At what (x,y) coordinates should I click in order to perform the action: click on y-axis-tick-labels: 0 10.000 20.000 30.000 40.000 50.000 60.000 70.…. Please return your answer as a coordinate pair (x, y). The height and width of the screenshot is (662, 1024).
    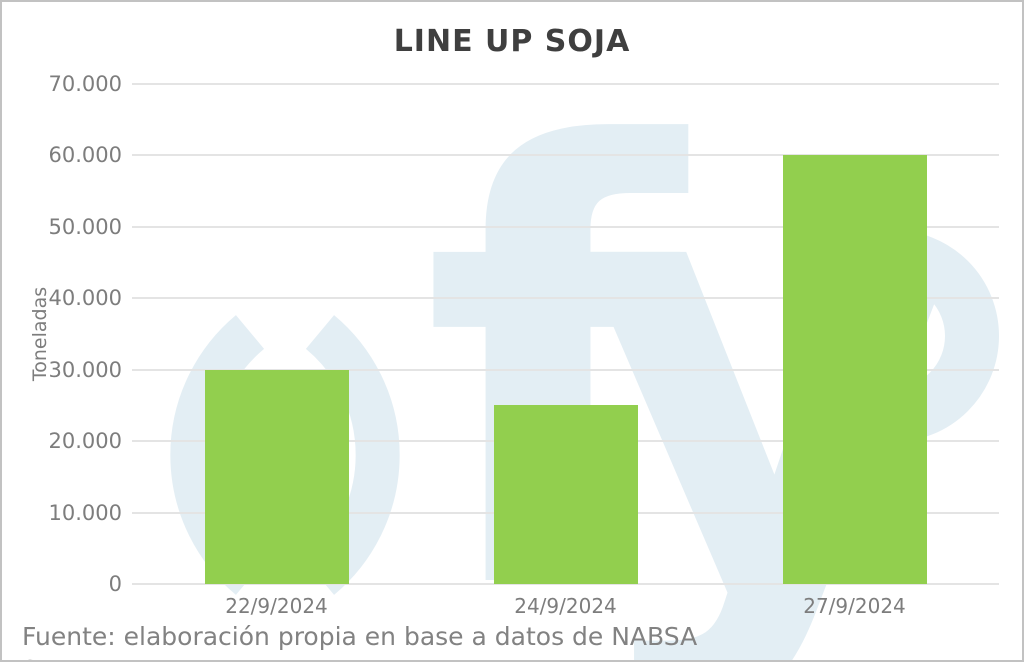
    Looking at the image, I should click on (62, 334).